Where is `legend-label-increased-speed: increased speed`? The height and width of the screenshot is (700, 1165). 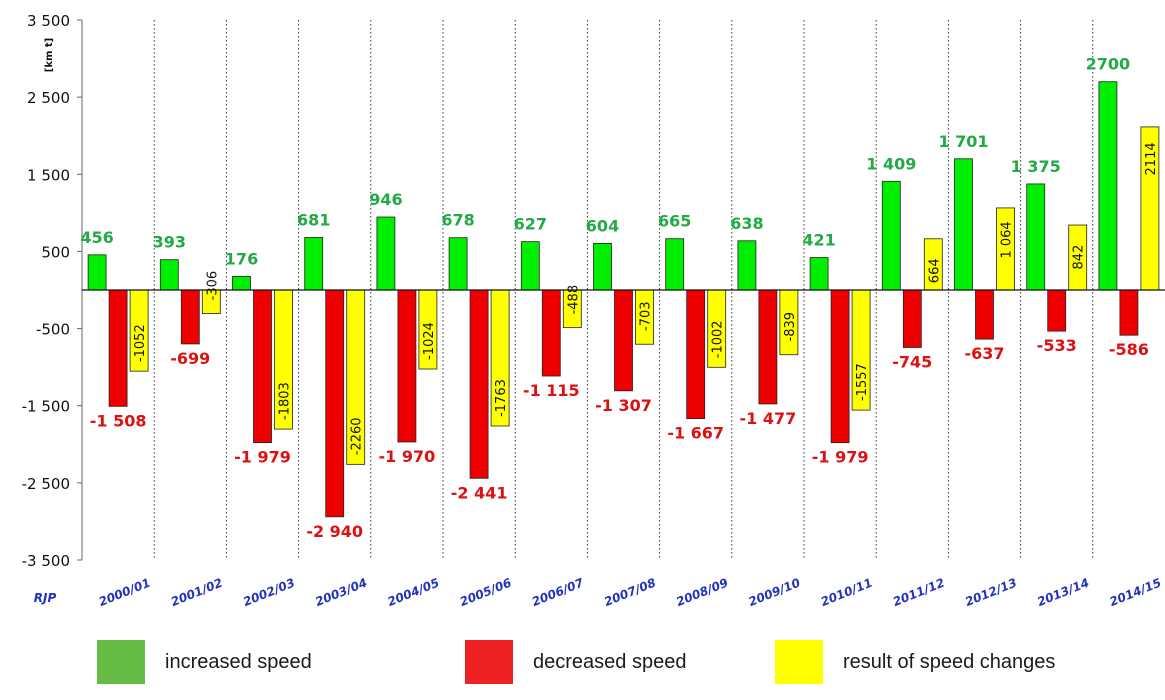 legend-label-increased-speed: increased speed is located at coordinates (238, 661).